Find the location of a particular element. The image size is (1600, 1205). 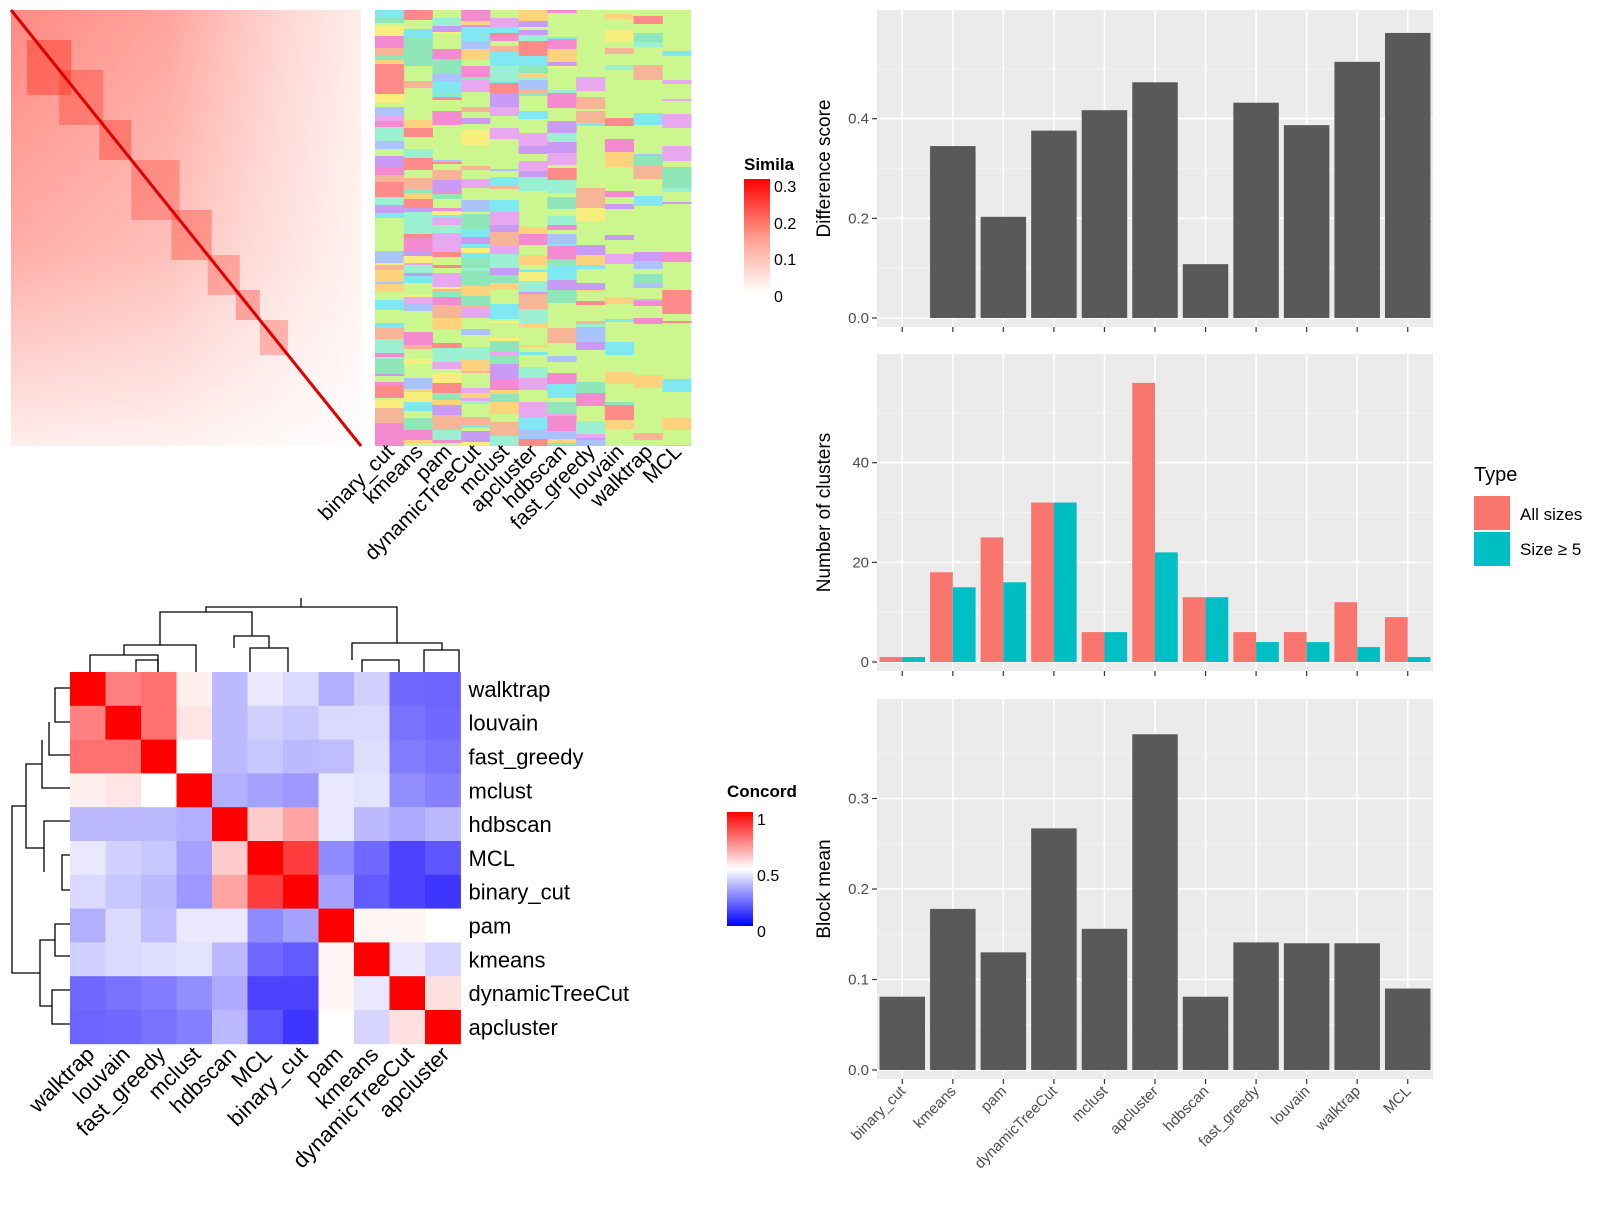

concordance-legend-tick: 1 is located at coordinates (761, 820).